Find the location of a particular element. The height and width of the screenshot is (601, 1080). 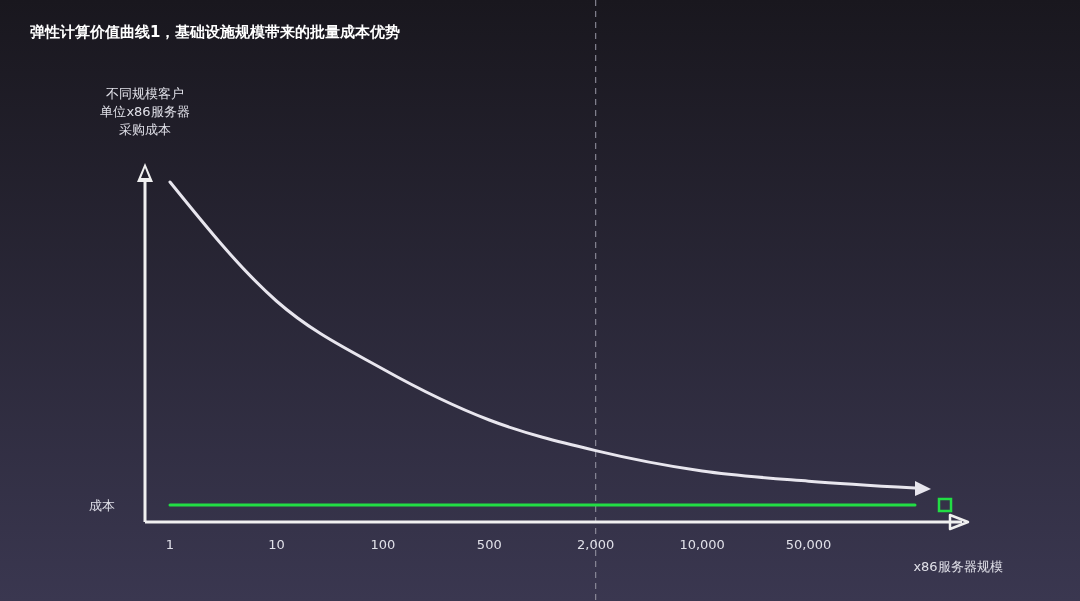

y-axis-title: 不同规模客户单位x86服务器采购成本 is located at coordinates (145, 111).